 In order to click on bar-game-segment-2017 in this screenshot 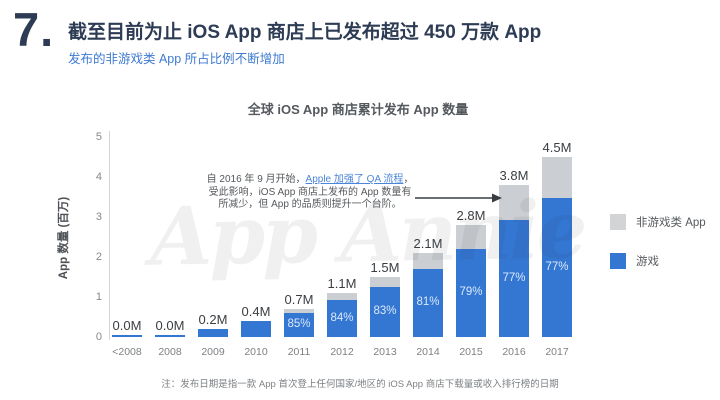, I will do `click(557, 267)`.